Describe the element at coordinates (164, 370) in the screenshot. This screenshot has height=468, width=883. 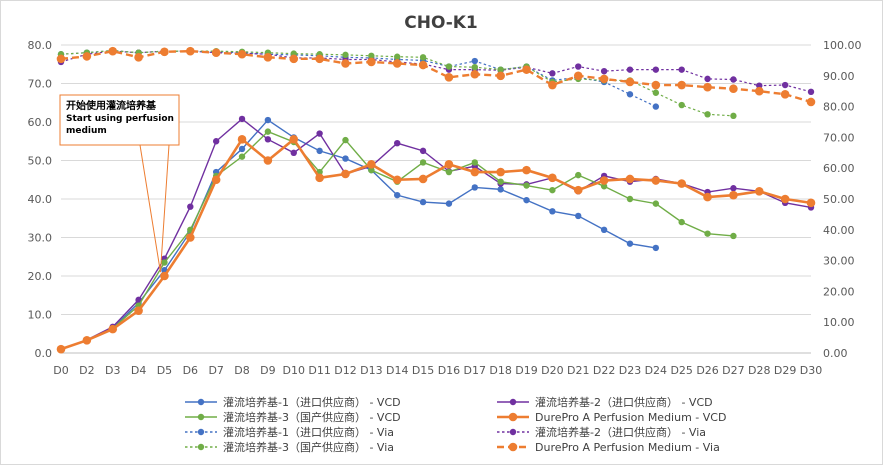
I see `x-tick-label: D5` at that location.